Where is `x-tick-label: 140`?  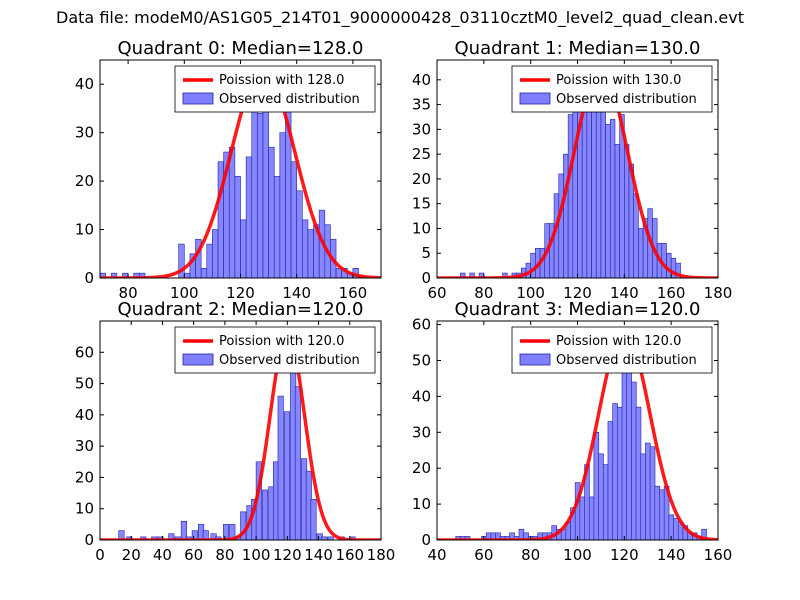 x-tick-label: 140 is located at coordinates (624, 293).